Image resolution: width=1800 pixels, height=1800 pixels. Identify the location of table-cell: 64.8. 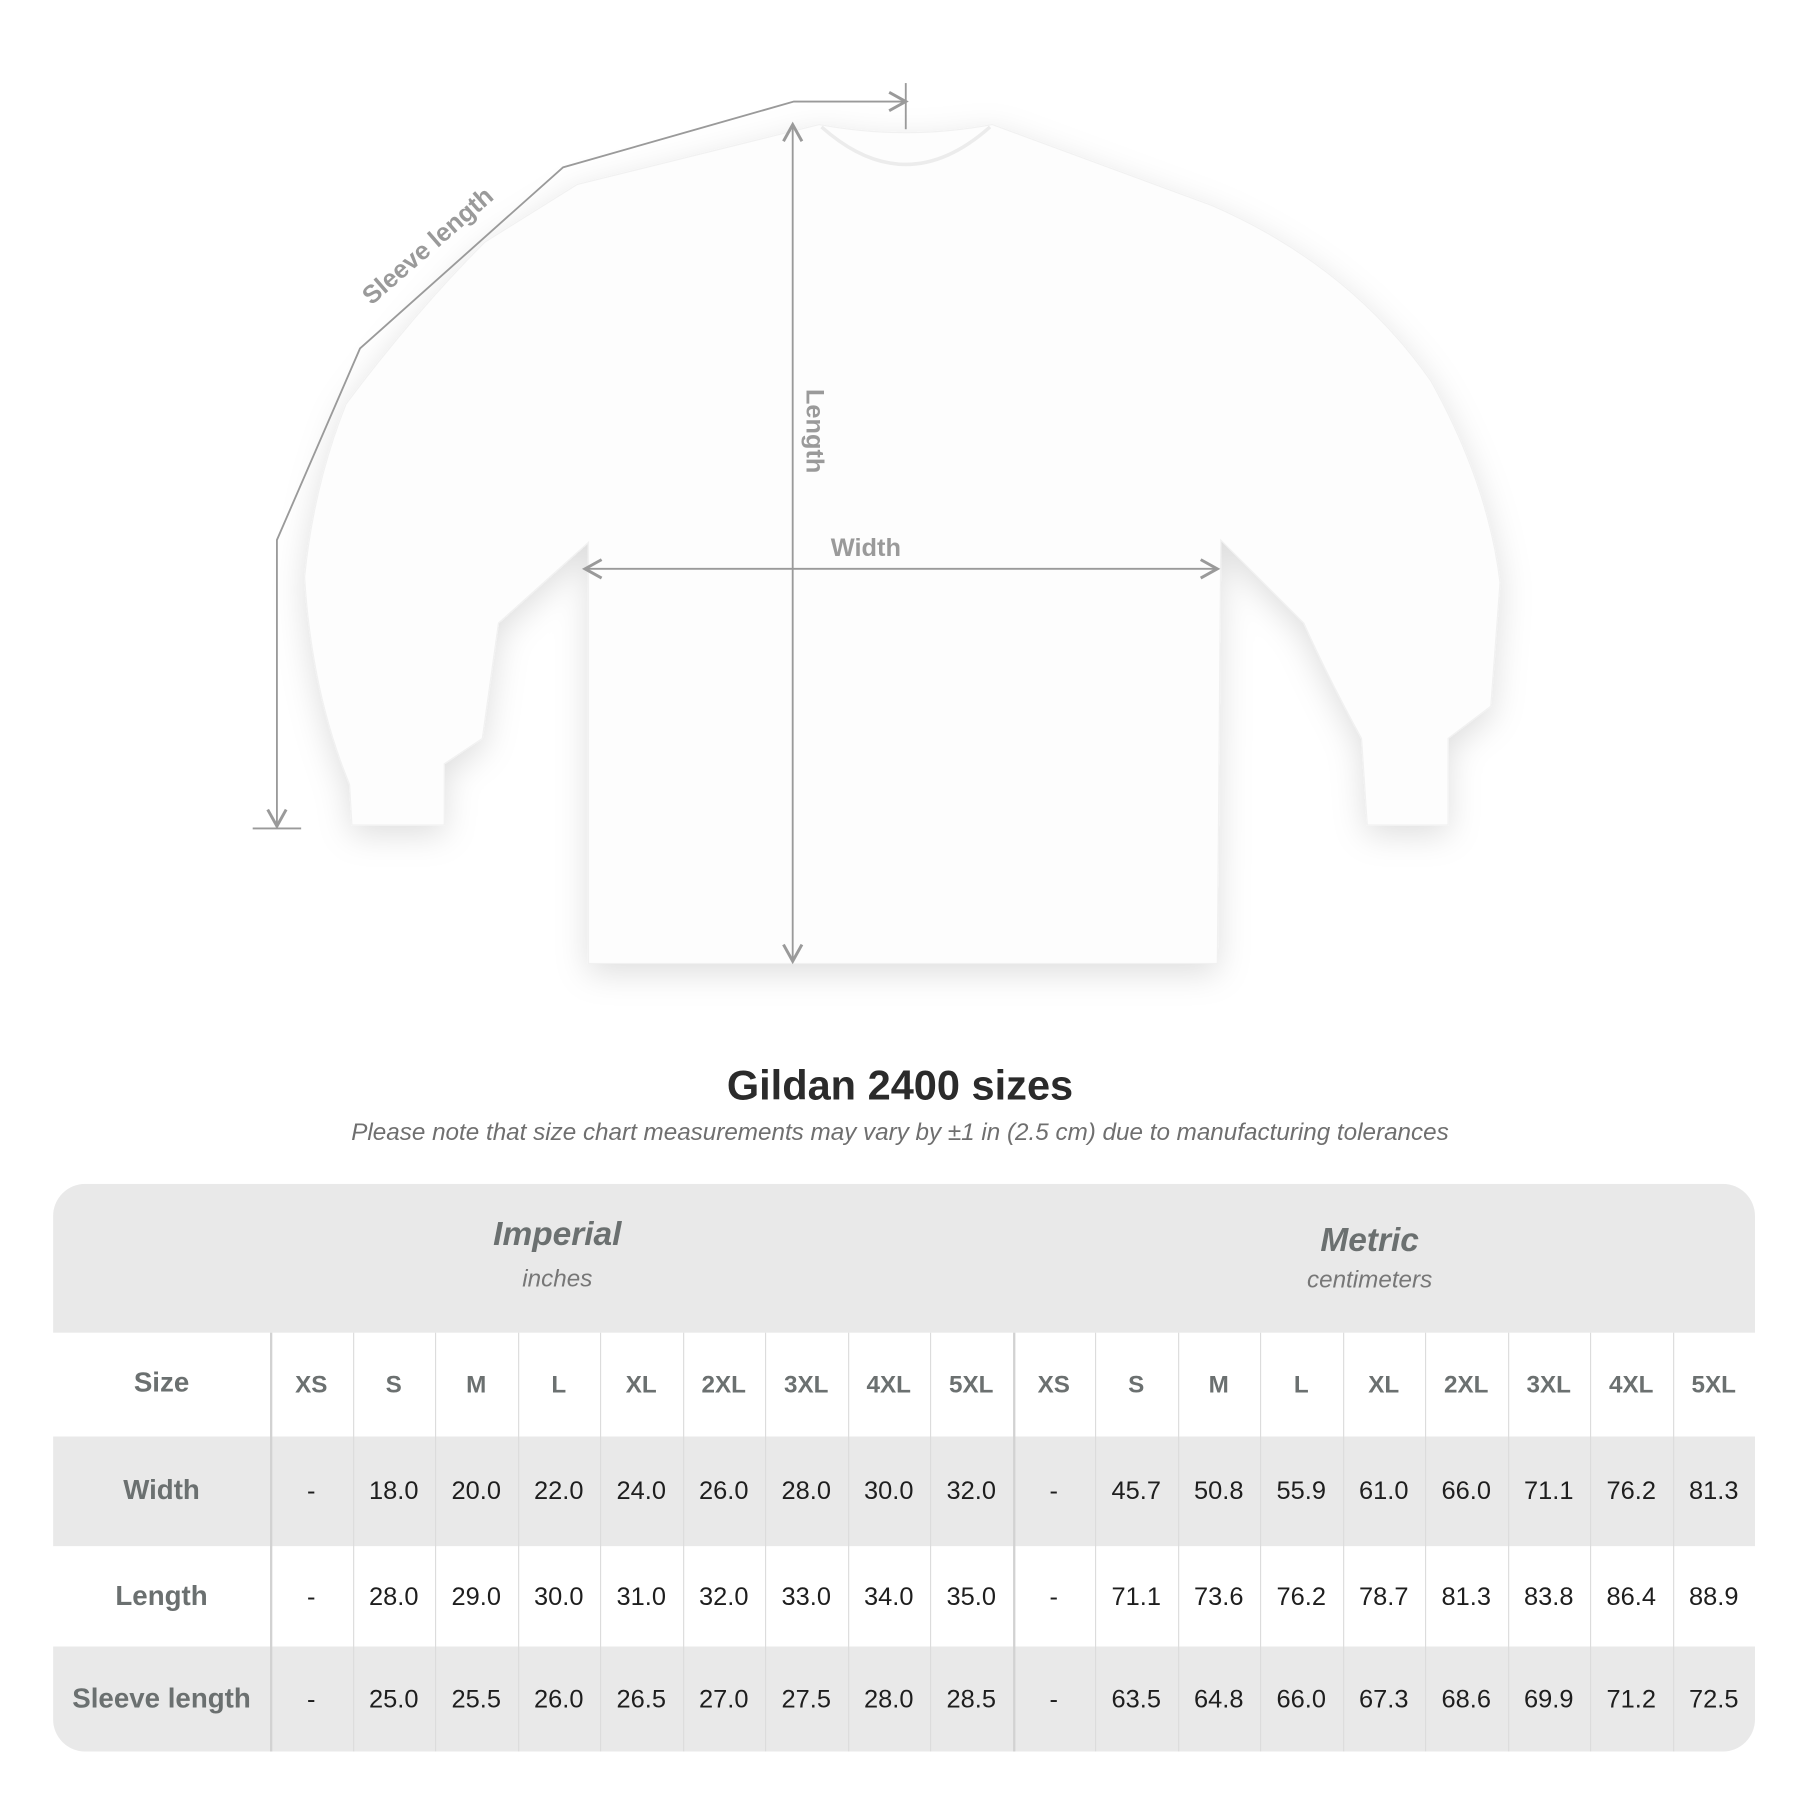
(1219, 1699).